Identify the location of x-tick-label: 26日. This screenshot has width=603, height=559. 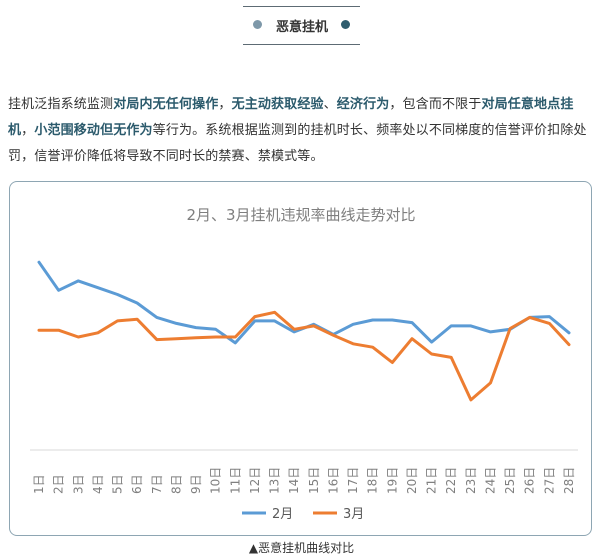
(530, 480).